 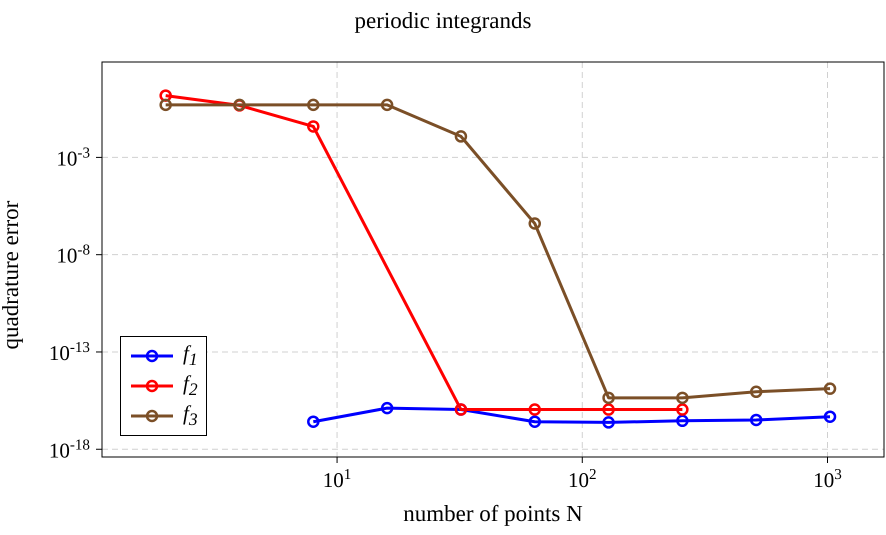 What do you see at coordinates (582, 479) in the screenshot?
I see `x-tick-label: 10$^{2}$` at bounding box center [582, 479].